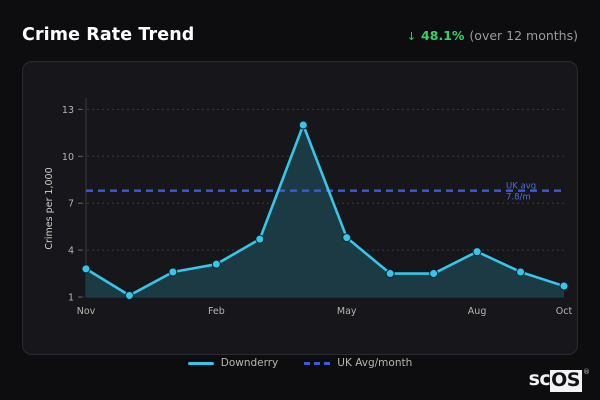 This screenshot has height=400, width=600. What do you see at coordinates (317, 363) in the screenshot?
I see `legend-swatch-dashed` at bounding box center [317, 363].